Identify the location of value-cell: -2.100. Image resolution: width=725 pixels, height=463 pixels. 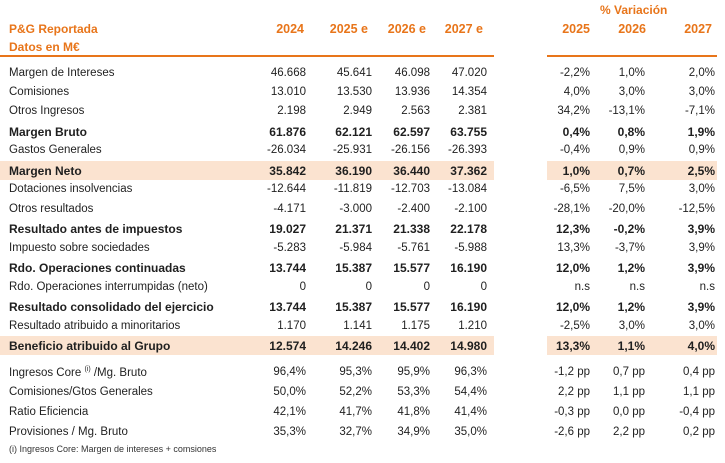
(470, 209).